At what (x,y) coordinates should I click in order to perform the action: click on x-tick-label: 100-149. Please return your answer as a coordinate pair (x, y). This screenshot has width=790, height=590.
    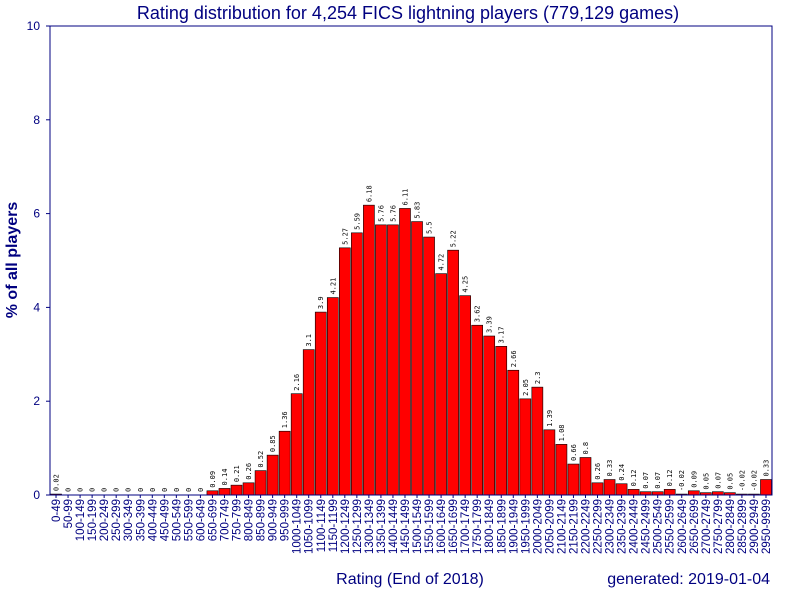
    Looking at the image, I should click on (81, 520).